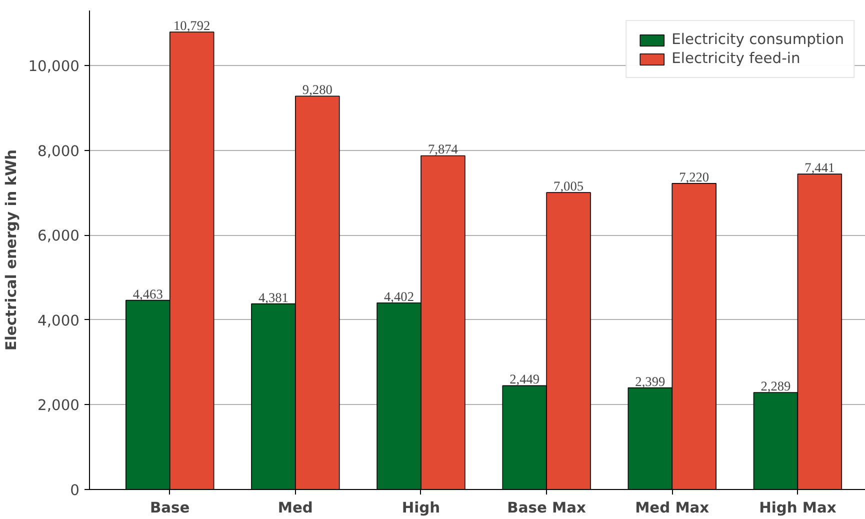  What do you see at coordinates (295, 508) in the screenshot?
I see `x-tick-label: Med` at bounding box center [295, 508].